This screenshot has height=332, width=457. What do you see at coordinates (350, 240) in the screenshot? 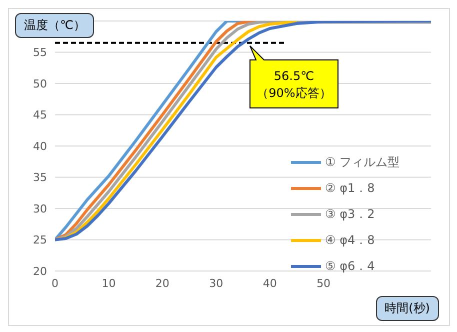
I see `legend-label: ④ φ4．8` at bounding box center [350, 240].